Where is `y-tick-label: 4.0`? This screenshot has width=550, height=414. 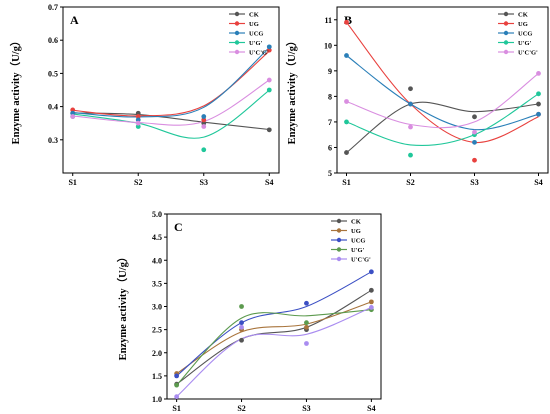 y-tick-label: 4.0 is located at coordinates (157, 260).